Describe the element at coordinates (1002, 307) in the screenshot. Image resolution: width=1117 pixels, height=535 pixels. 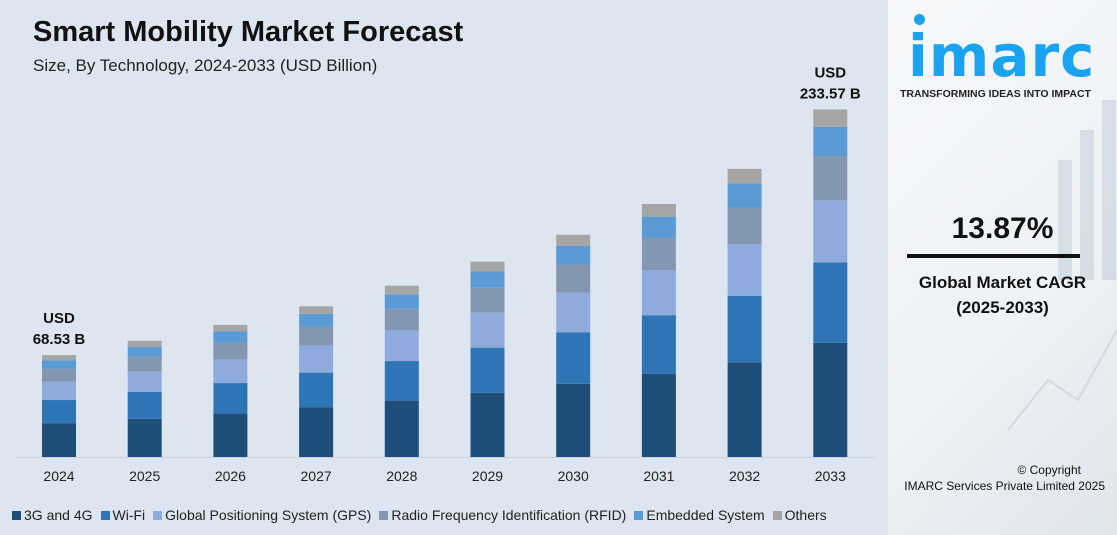
I see `cagr-period: (2025-2033)` at that location.